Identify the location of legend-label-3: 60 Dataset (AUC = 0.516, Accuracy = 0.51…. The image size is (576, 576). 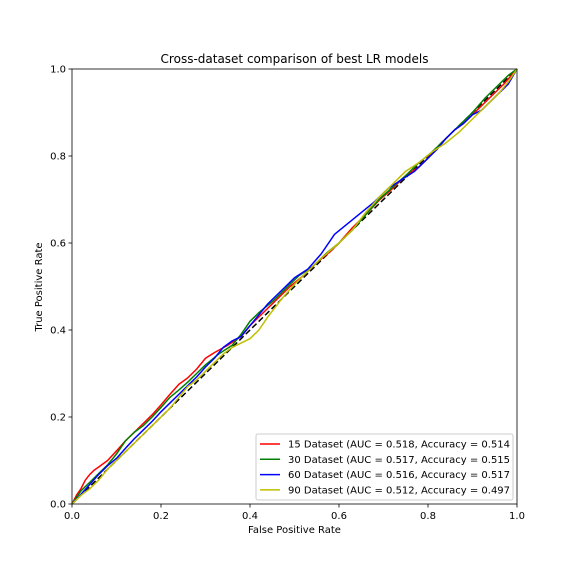
(399, 475).